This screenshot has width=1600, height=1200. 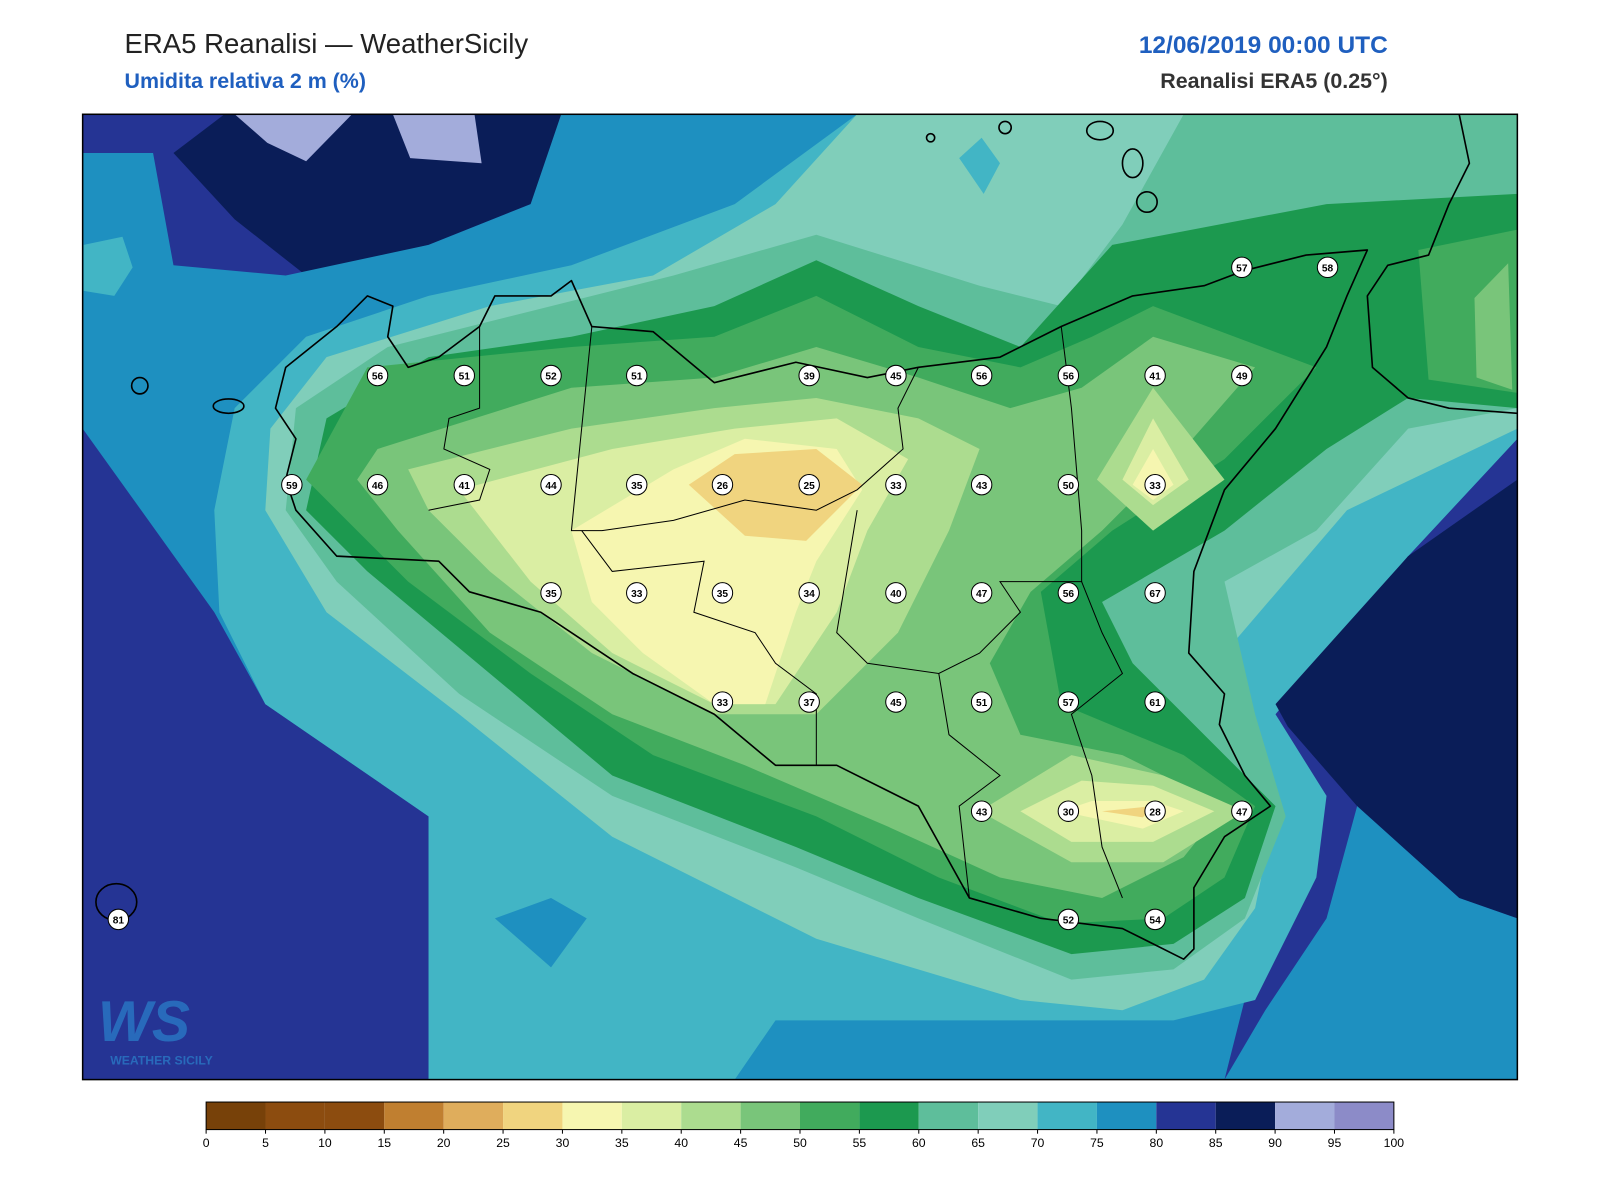 What do you see at coordinates (1273, 81) in the screenshot?
I see `source: Reanalisi ERA5 (0.25°)` at bounding box center [1273, 81].